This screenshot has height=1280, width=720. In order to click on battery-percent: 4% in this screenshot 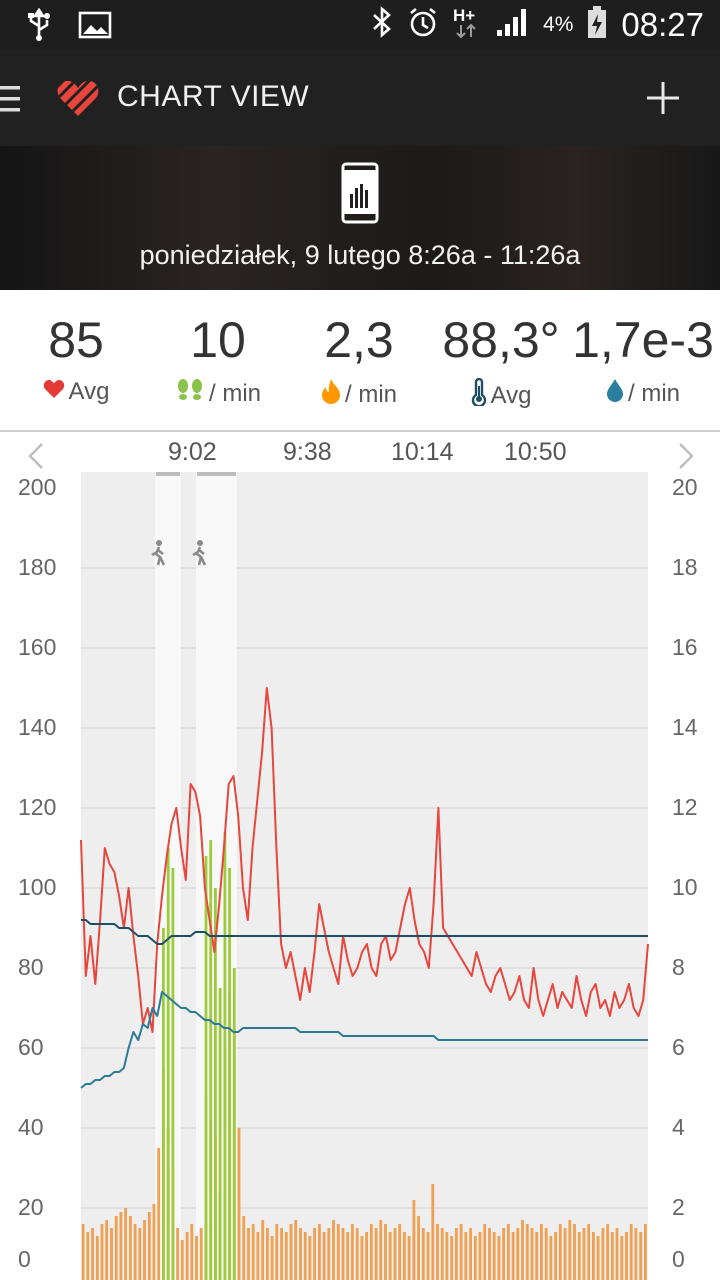, I will do `click(558, 24)`.